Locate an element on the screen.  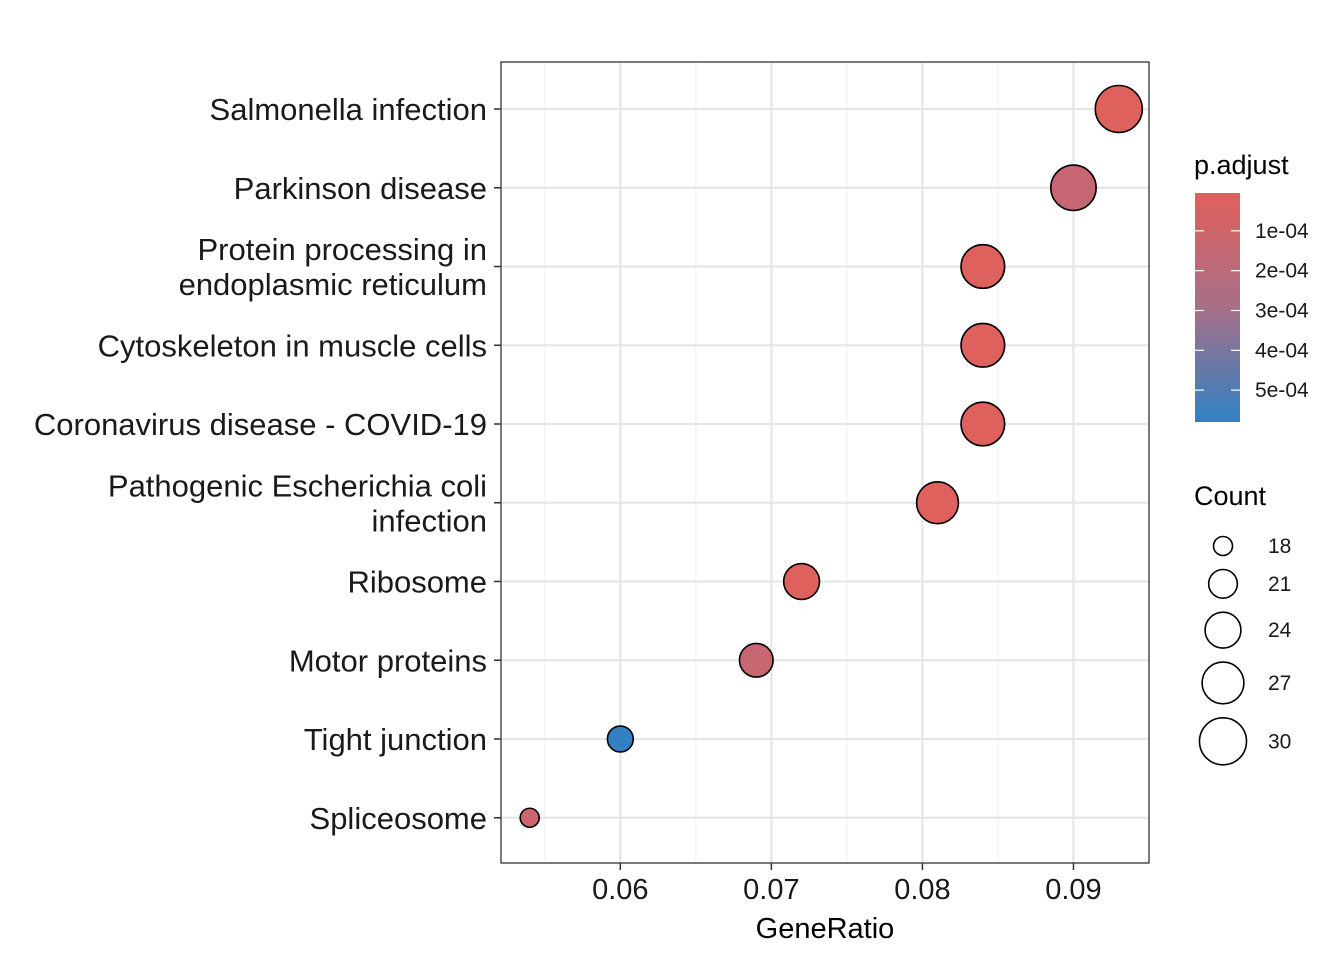
y-category-label: Spliceosome is located at coordinates (398, 818).